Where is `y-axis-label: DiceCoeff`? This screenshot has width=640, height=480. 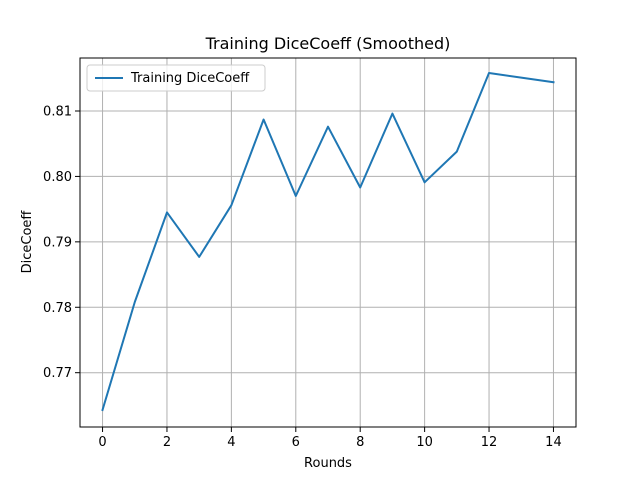 y-axis-label: DiceCoeff is located at coordinates (27, 242).